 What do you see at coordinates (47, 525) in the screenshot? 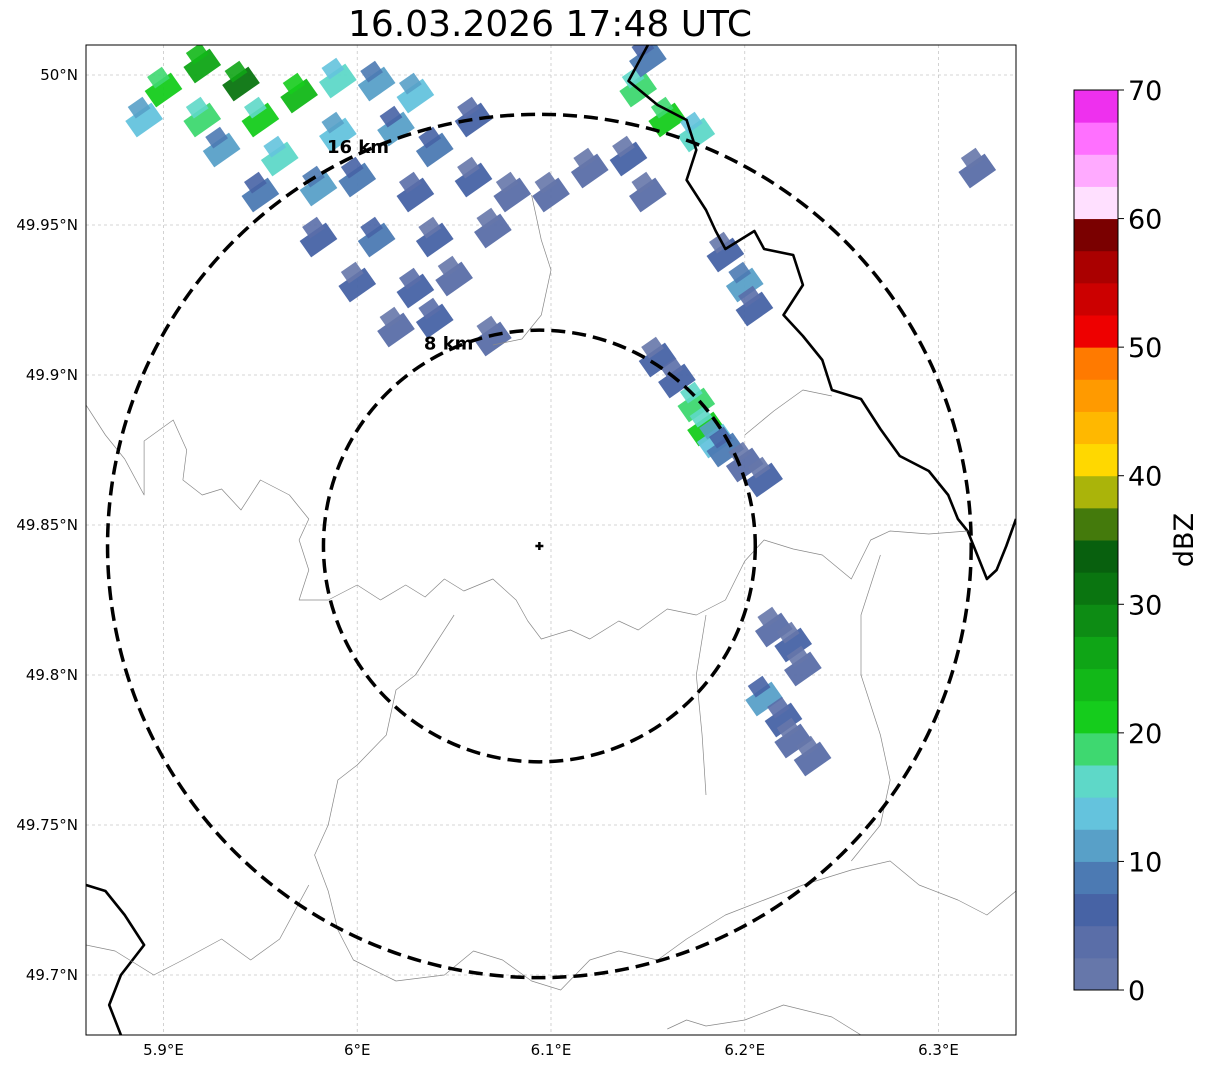
I see `lat-tick-label: 49.85°N` at bounding box center [47, 525].